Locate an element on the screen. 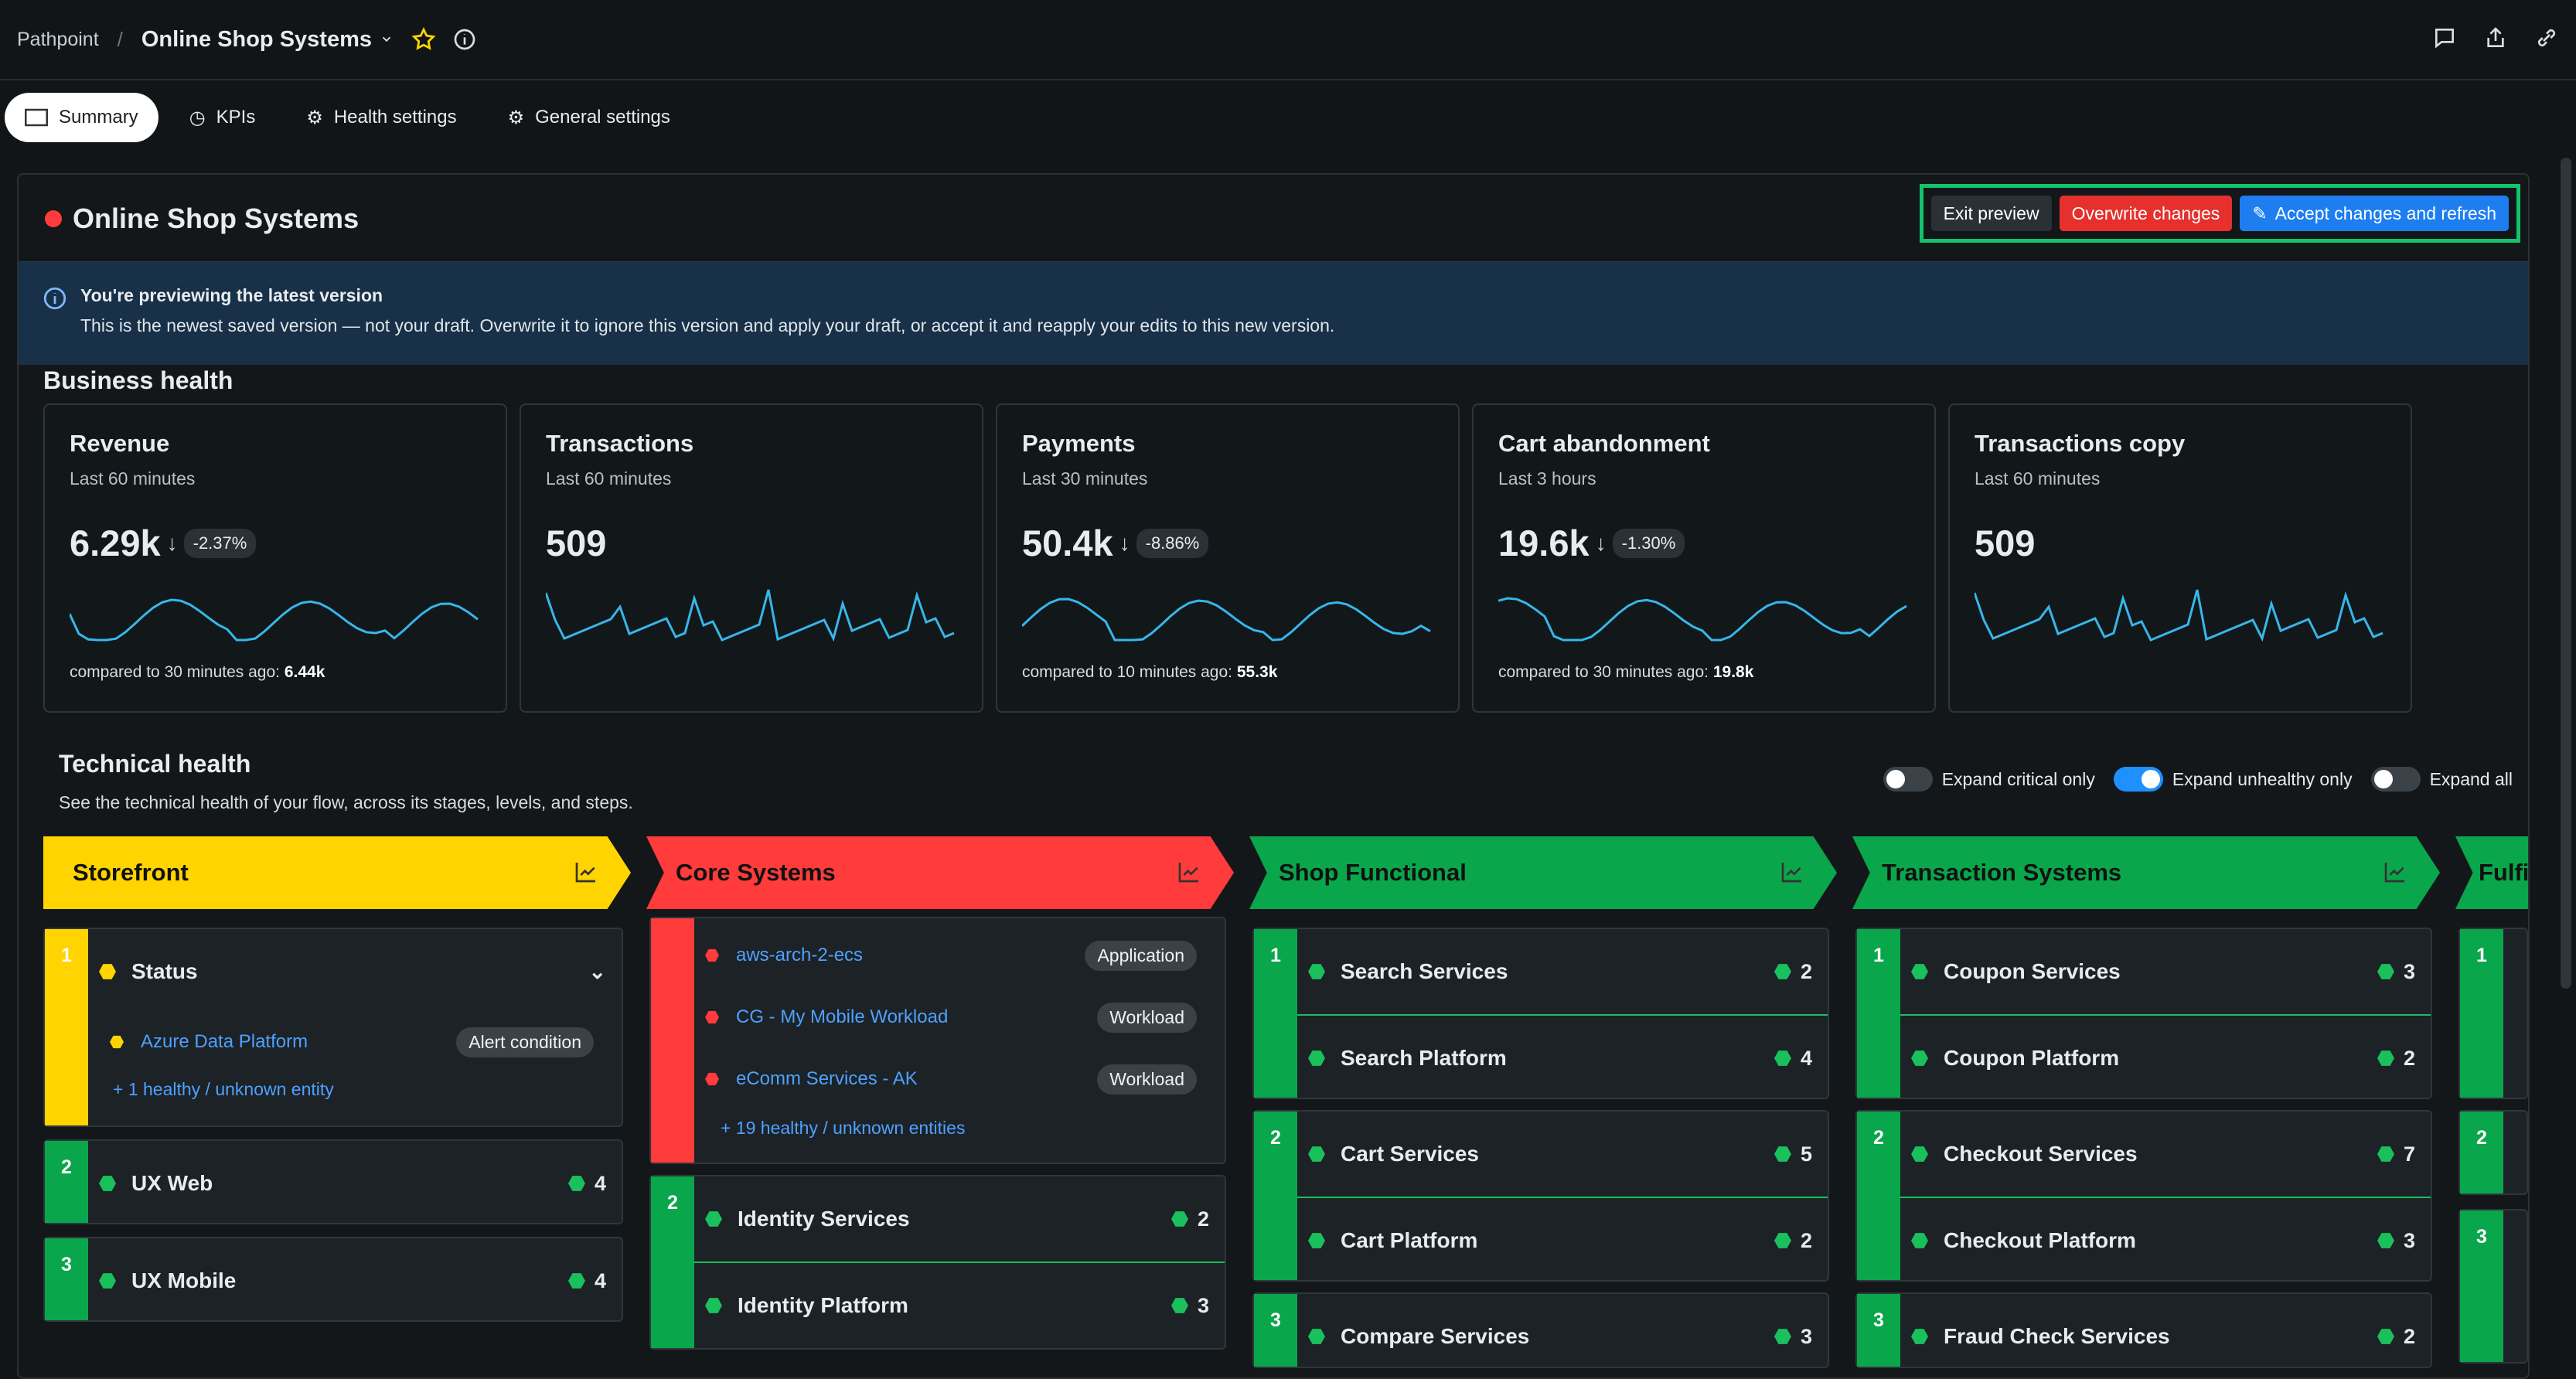 This screenshot has width=2576, height=1379. storefront-level-3: 3 UX Mobile 4 is located at coordinates (333, 1279).